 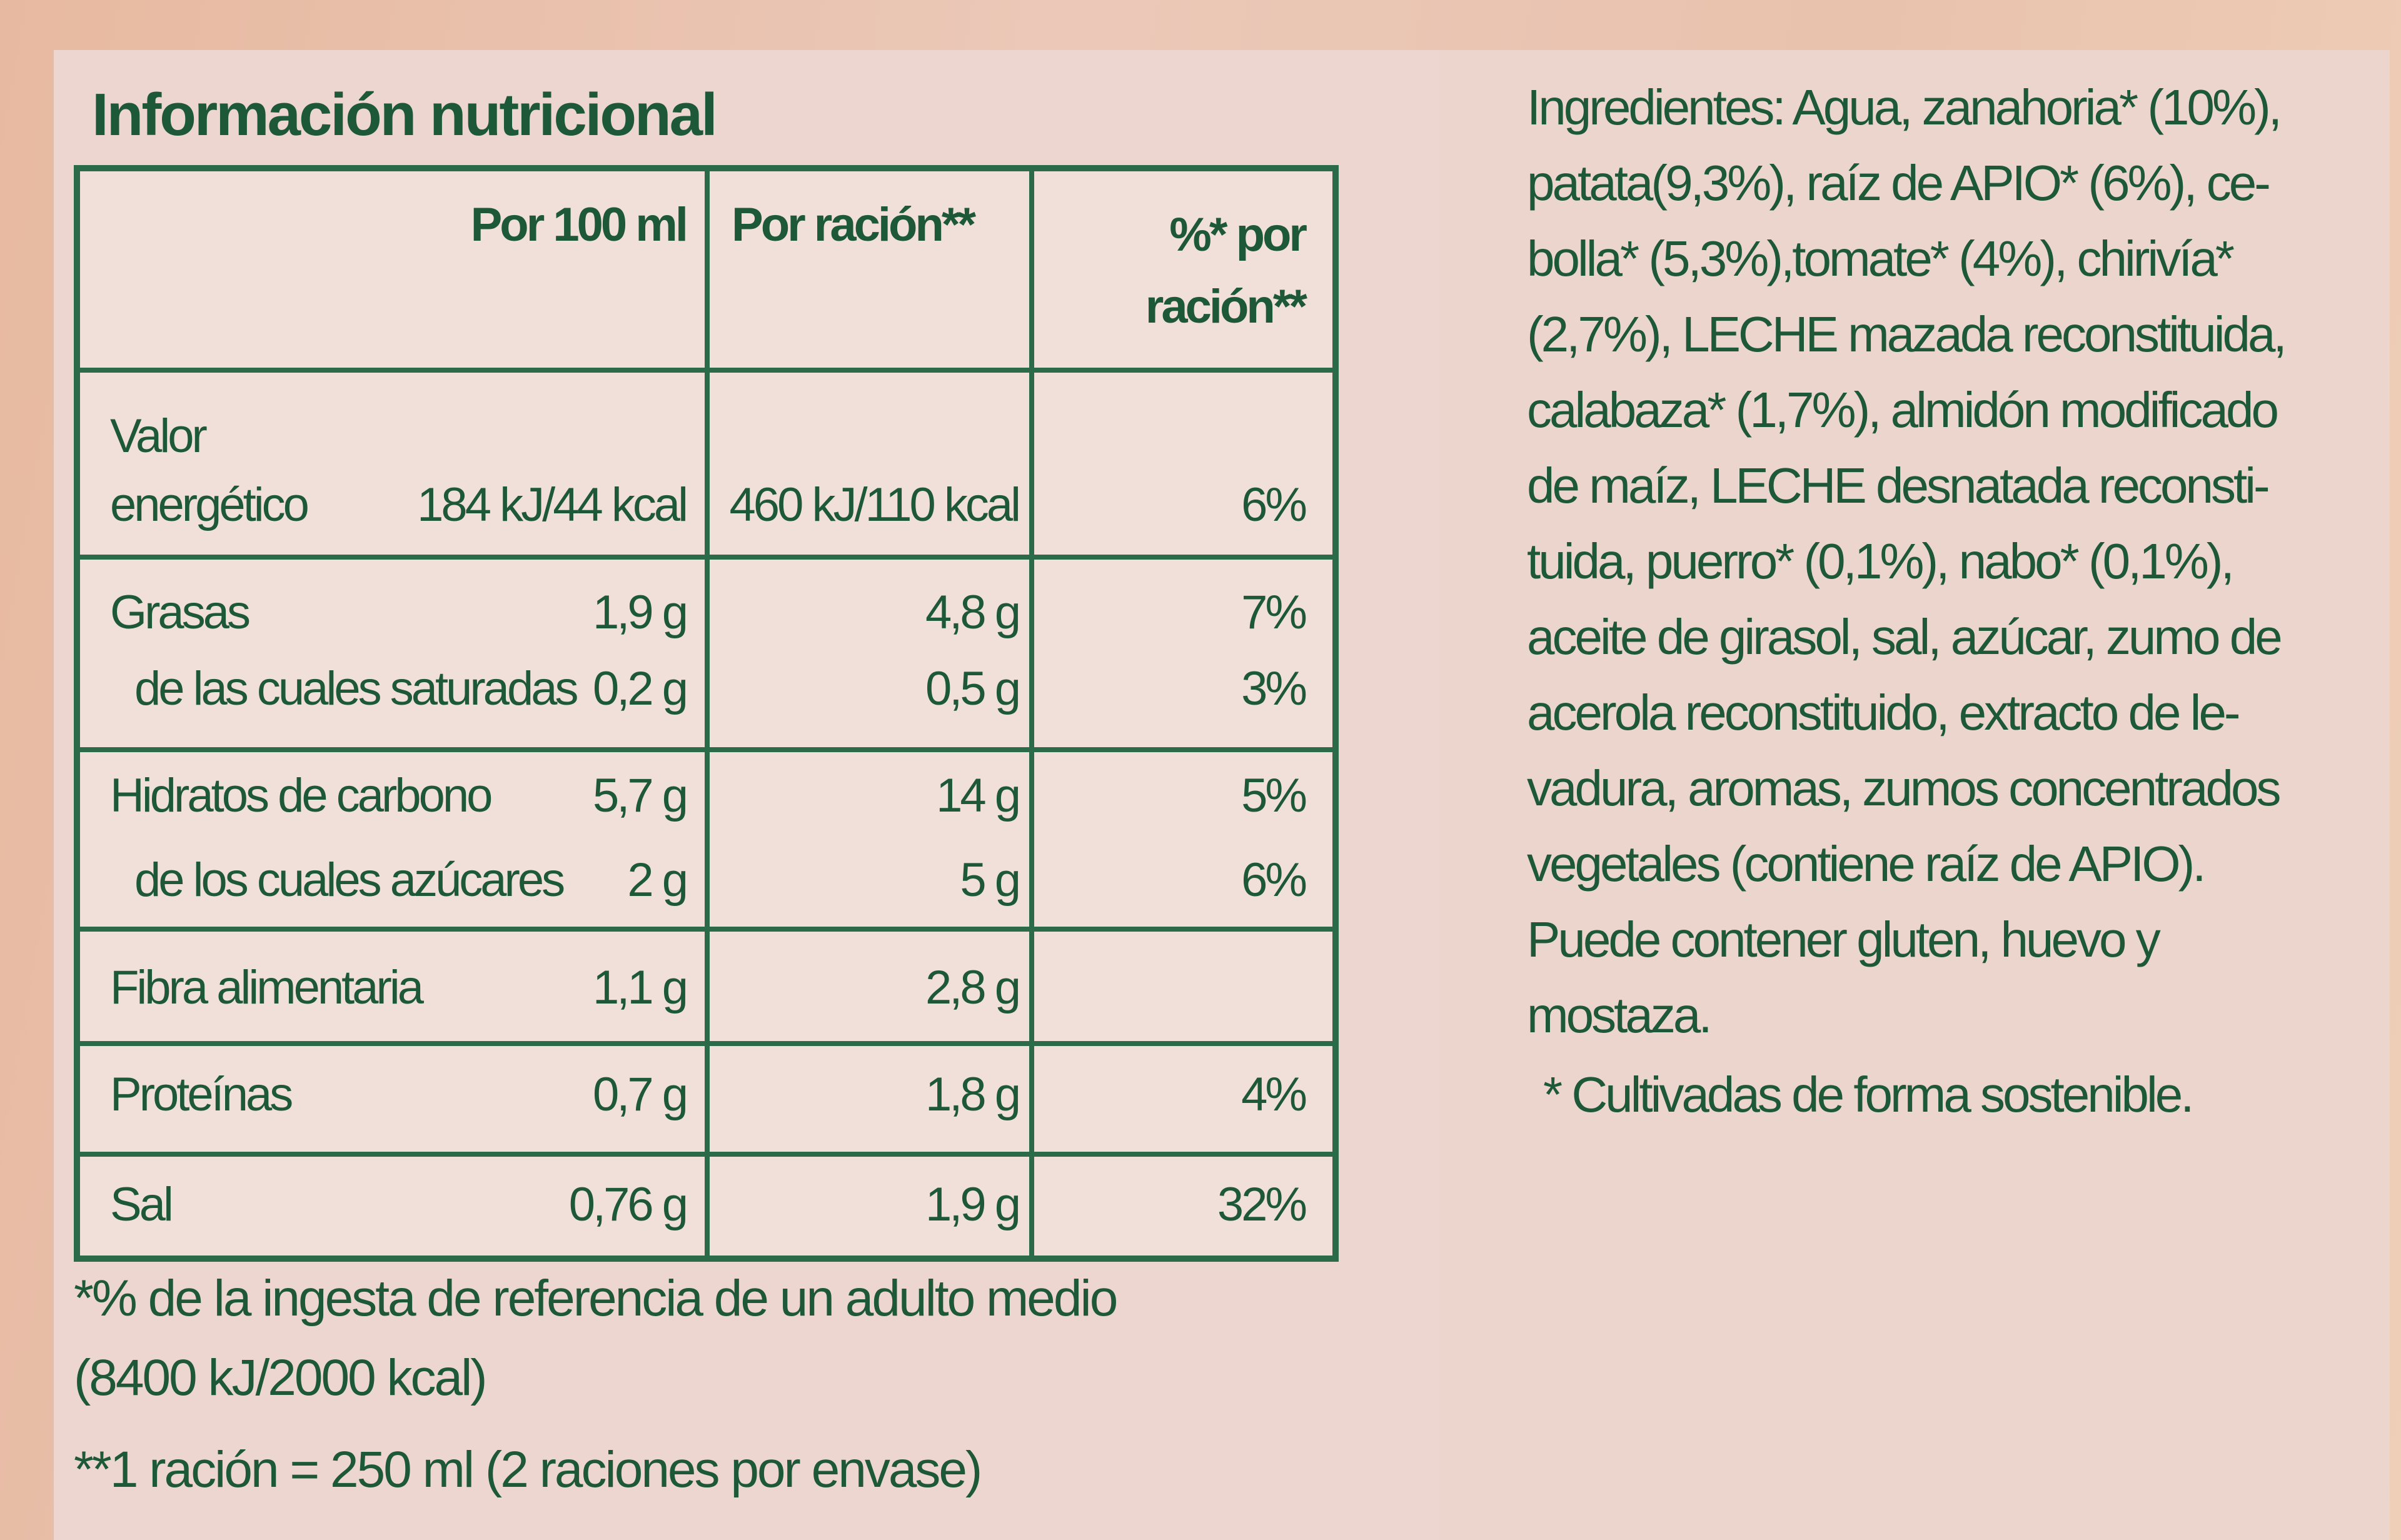 What do you see at coordinates (1903, 410) in the screenshot?
I see `ingredients-line: calabaza* (1,7%), almidón modificado` at bounding box center [1903, 410].